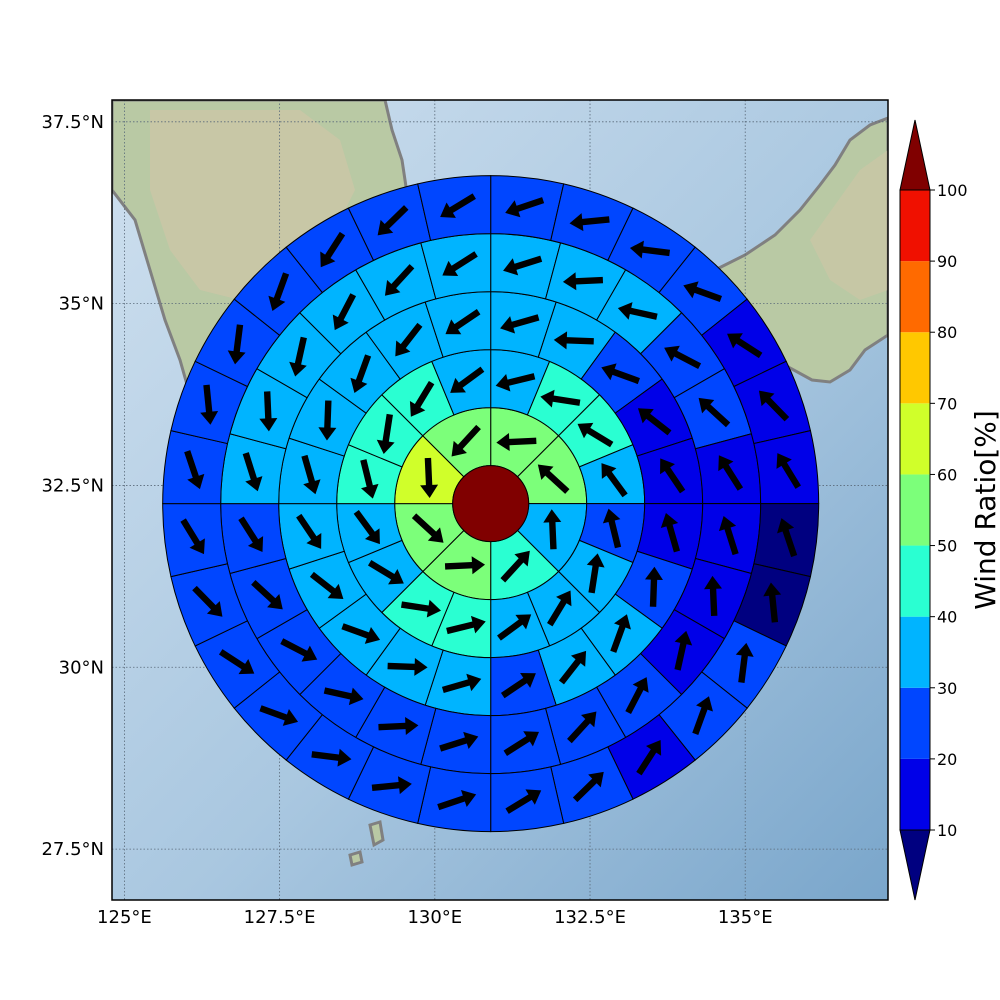  I want to click on center-disk, so click(491, 504).